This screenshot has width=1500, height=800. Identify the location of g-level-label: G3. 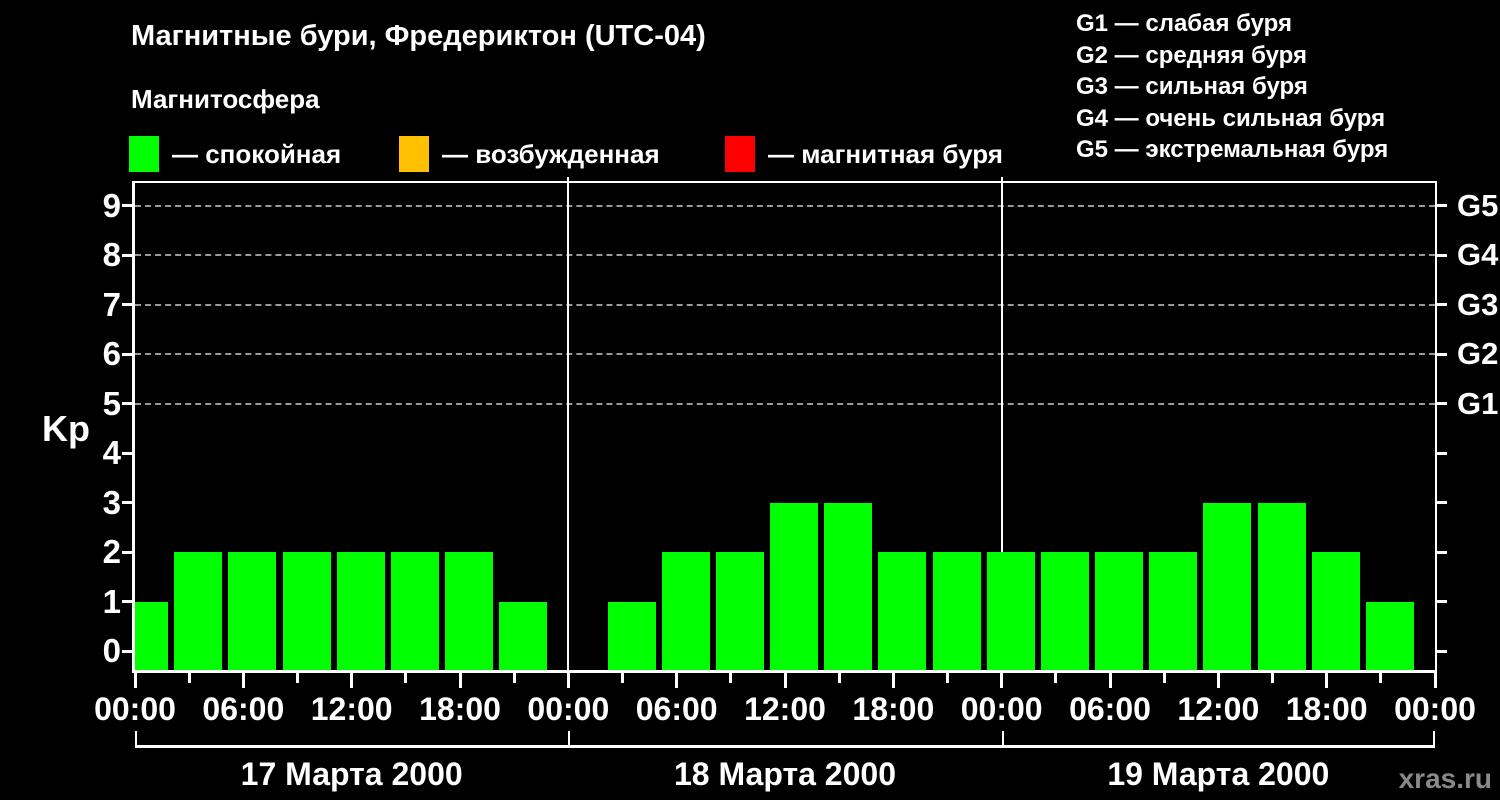
(1478, 304).